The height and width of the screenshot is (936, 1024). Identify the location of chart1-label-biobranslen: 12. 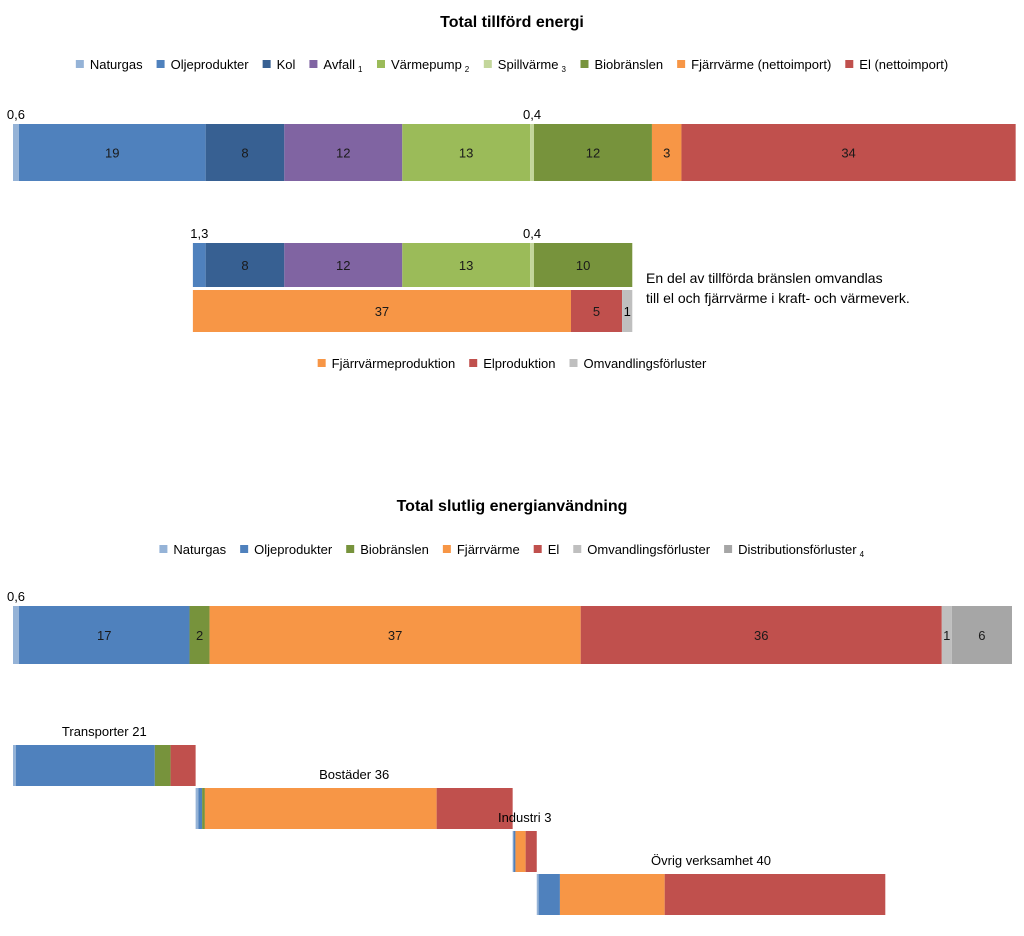
(593, 153).